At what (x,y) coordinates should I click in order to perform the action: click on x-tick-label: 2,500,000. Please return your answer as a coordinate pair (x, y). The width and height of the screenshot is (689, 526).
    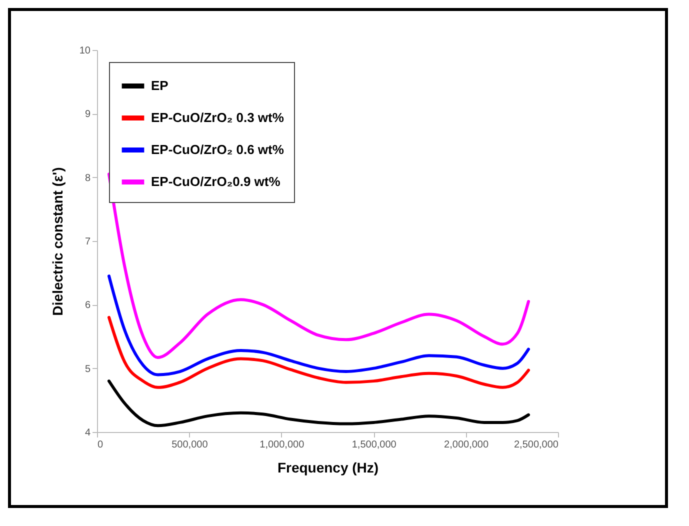
    Looking at the image, I should click on (536, 445).